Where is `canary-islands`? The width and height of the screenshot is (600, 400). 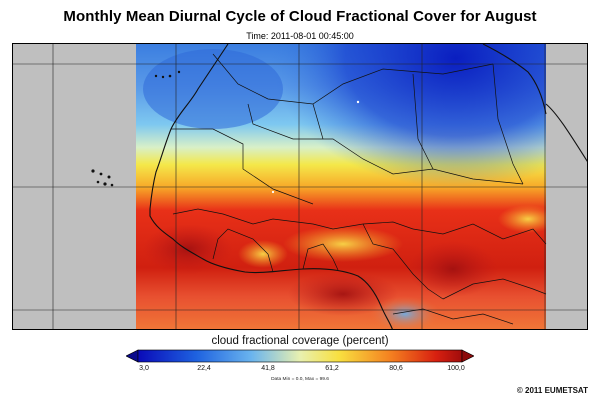
canary-islands is located at coordinates (167, 74).